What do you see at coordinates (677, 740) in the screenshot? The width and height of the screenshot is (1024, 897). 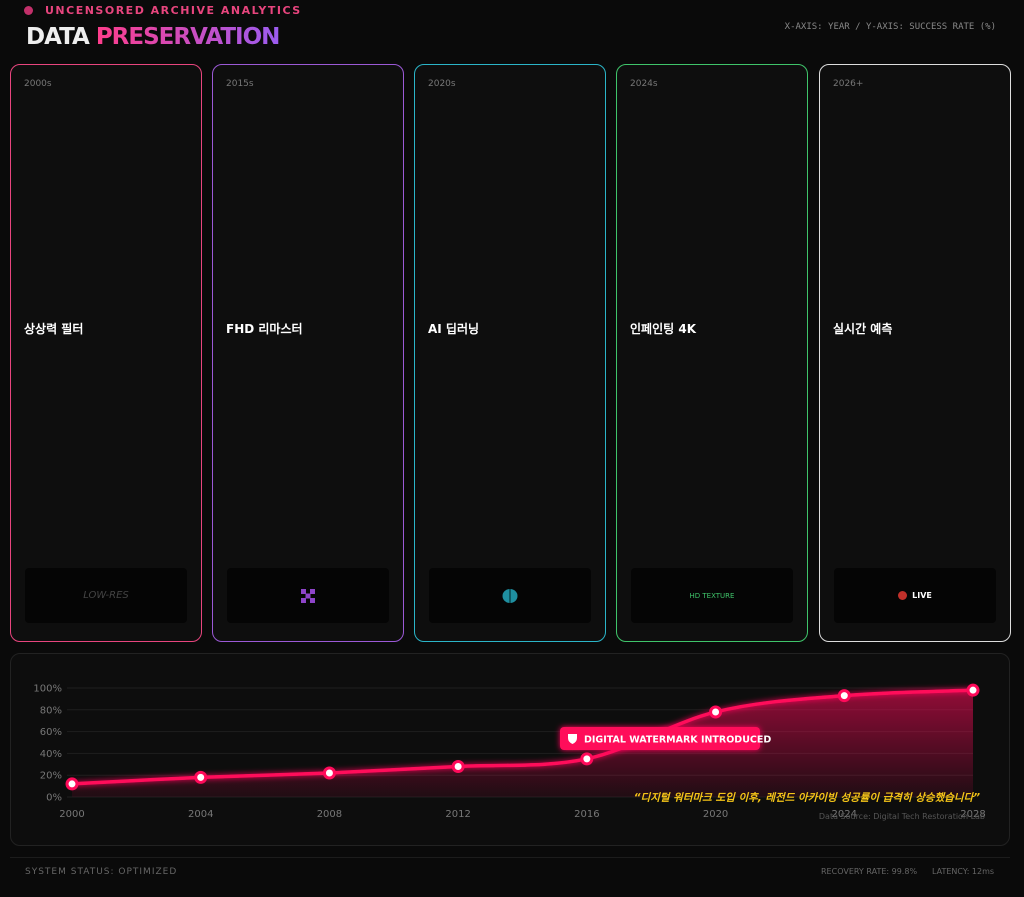 I see `annotation-text: DIGITAL WATERMARK INTRODUCED` at bounding box center [677, 740].